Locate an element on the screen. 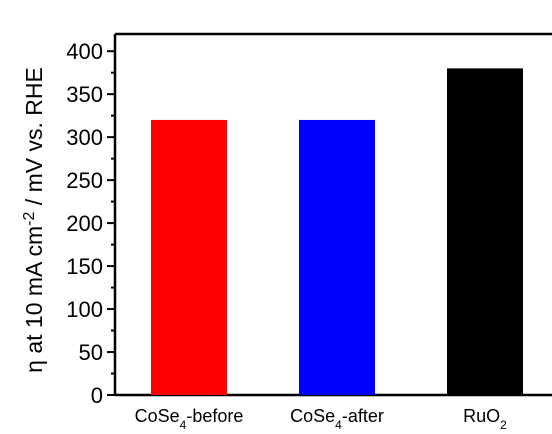 Image resolution: width=552 pixels, height=434 pixels. y-axis-title: η at 10 mA cm-2 / mV vs. RHE is located at coordinates (34, 220).